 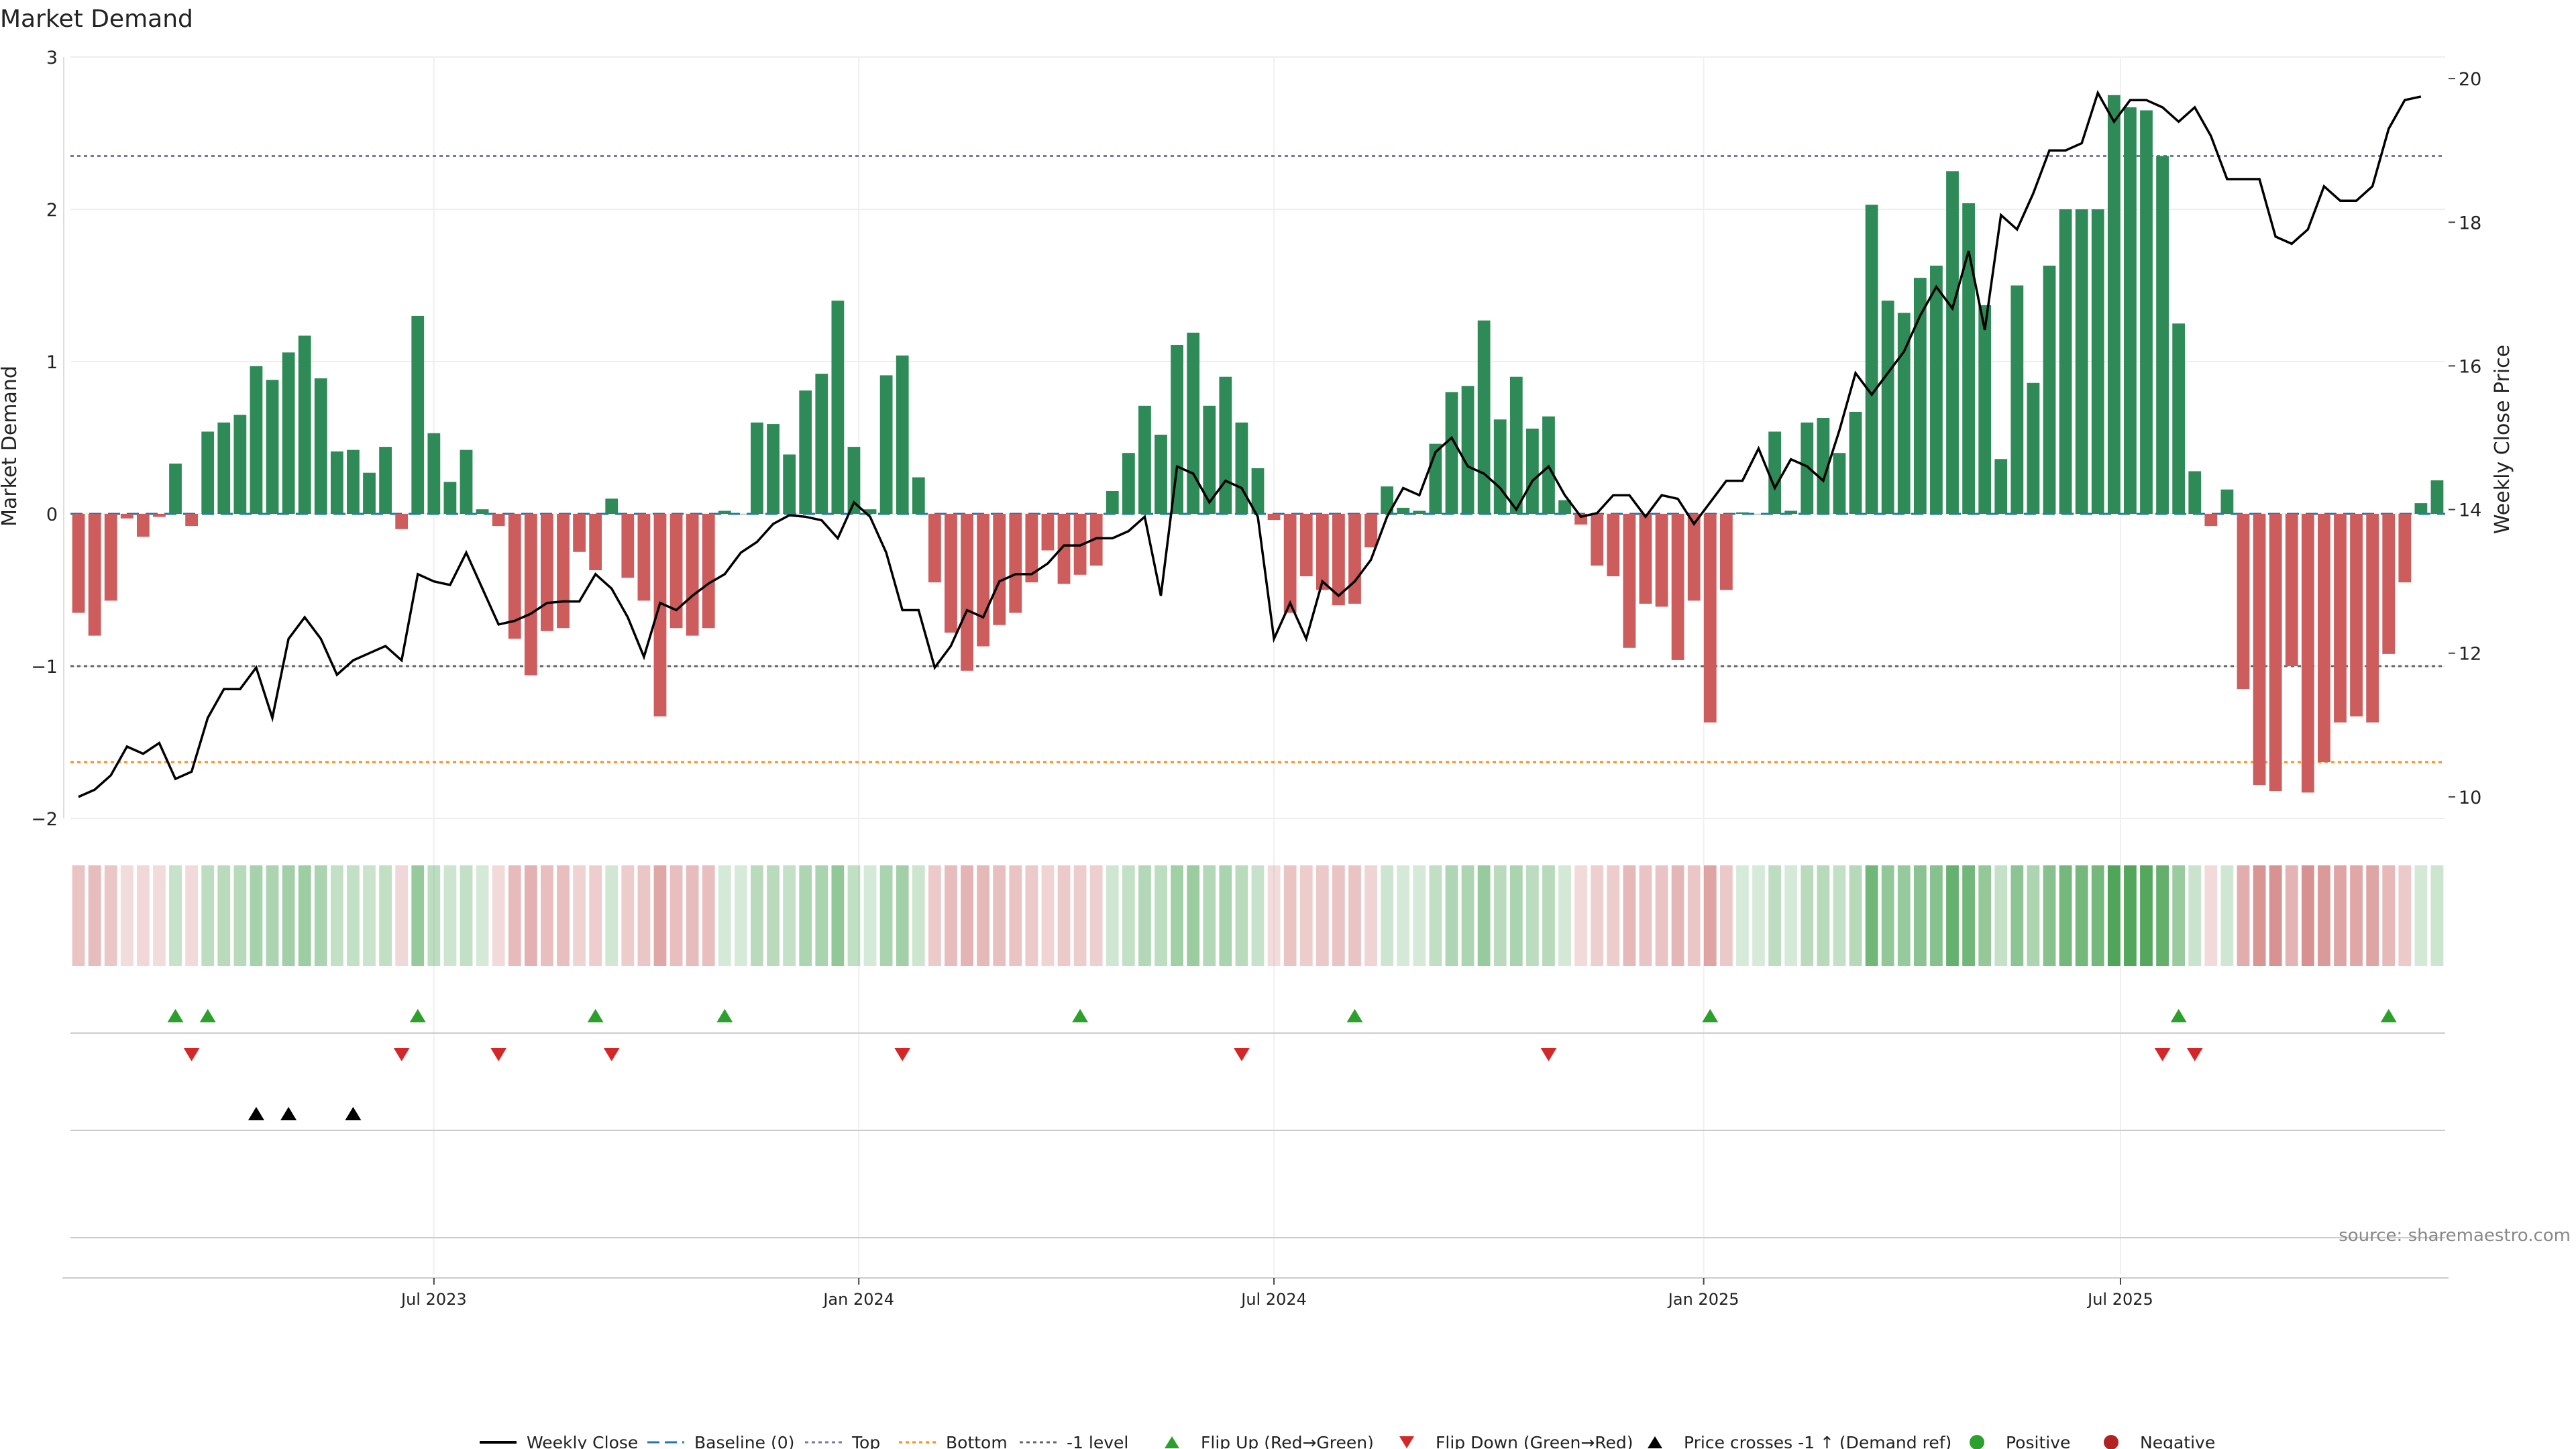 What do you see at coordinates (256, 1113) in the screenshot?
I see `cross-up-marker` at bounding box center [256, 1113].